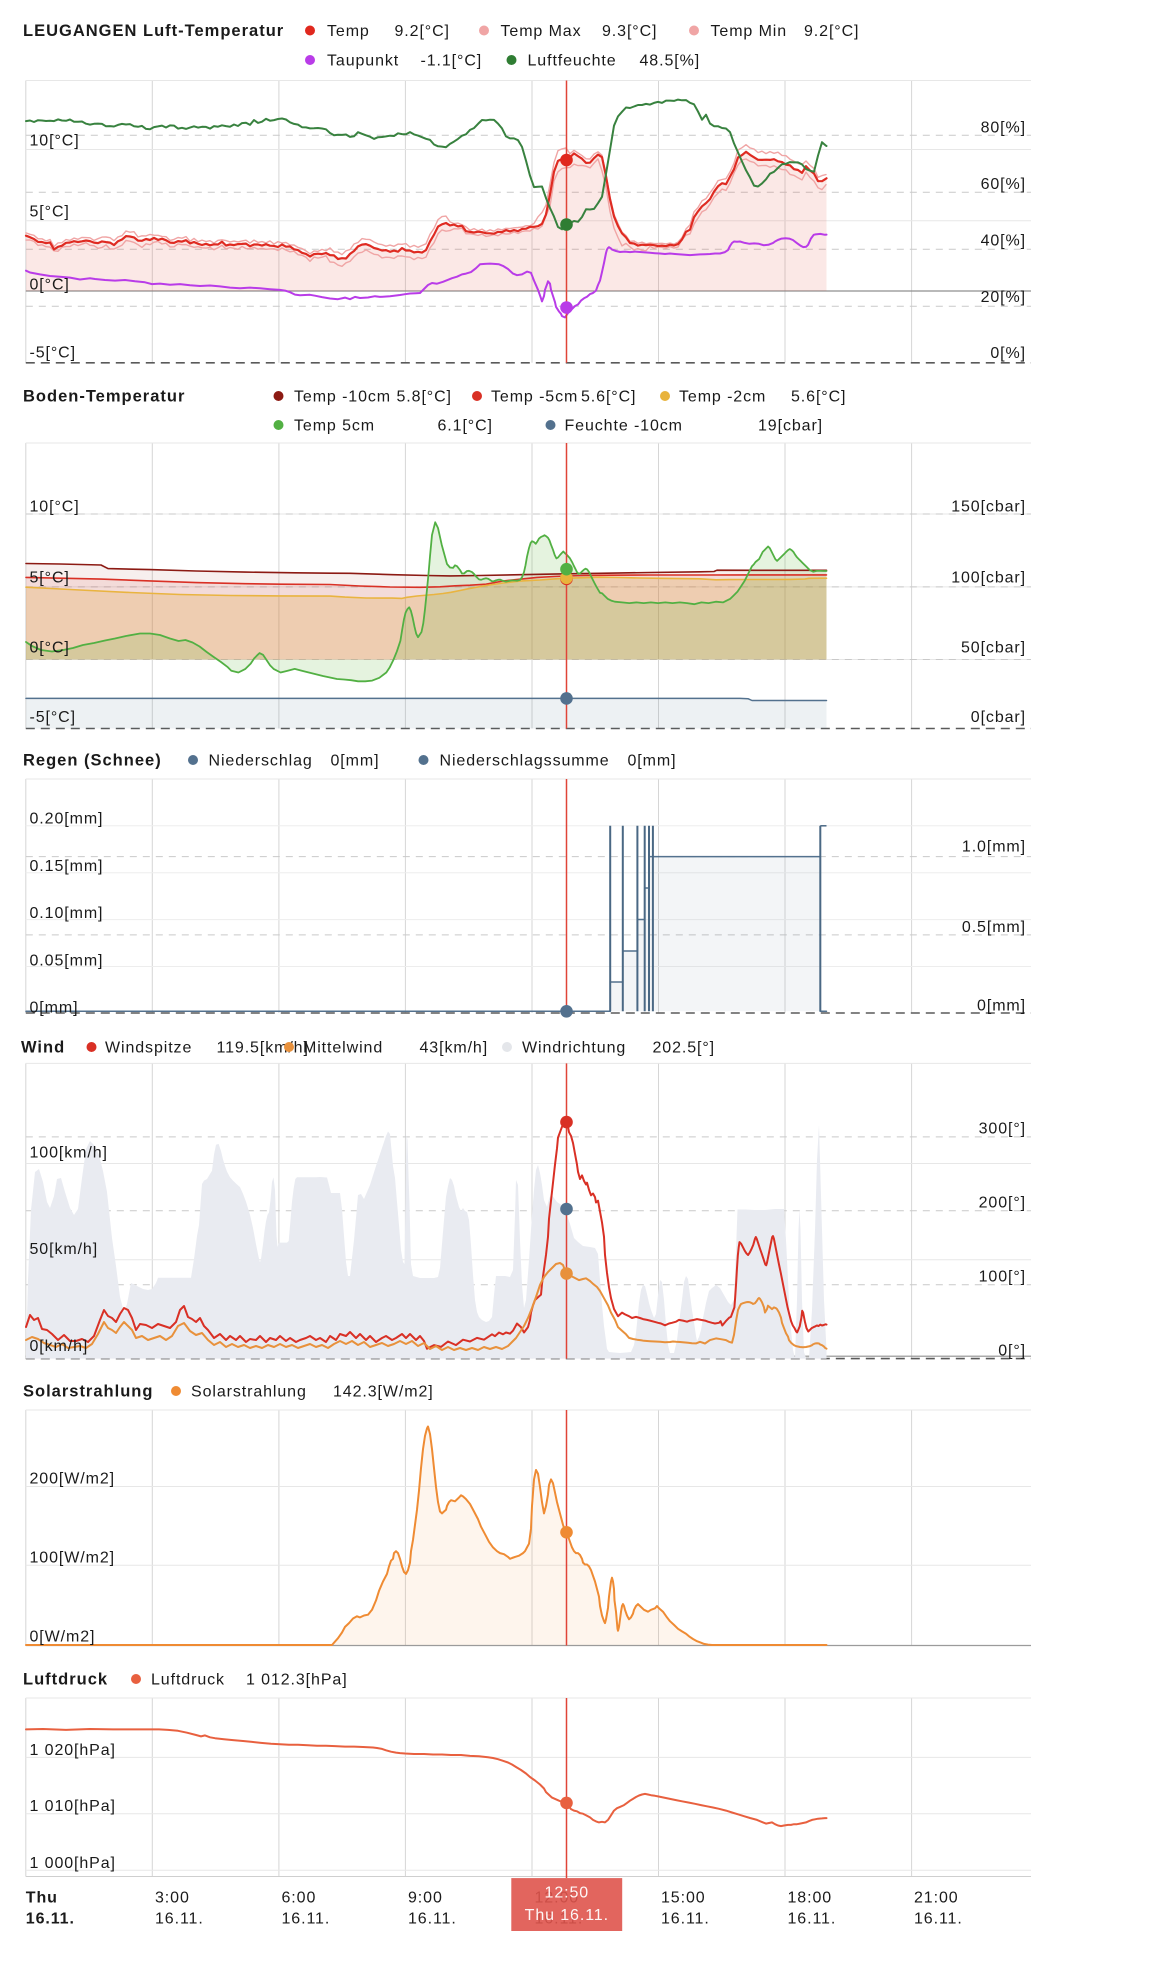  Describe the element at coordinates (749, 31) in the screenshot. I see `svg-text: Temp Min` at that location.